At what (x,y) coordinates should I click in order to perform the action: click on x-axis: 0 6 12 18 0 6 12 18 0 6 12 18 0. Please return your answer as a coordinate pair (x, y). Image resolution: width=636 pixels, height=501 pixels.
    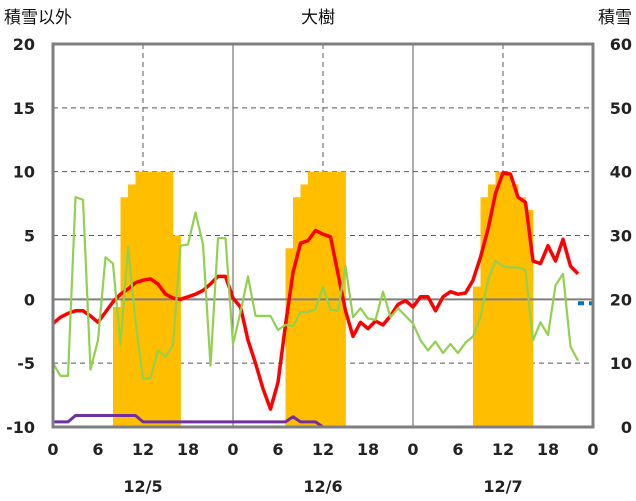
    Looking at the image, I should click on (322, 449).